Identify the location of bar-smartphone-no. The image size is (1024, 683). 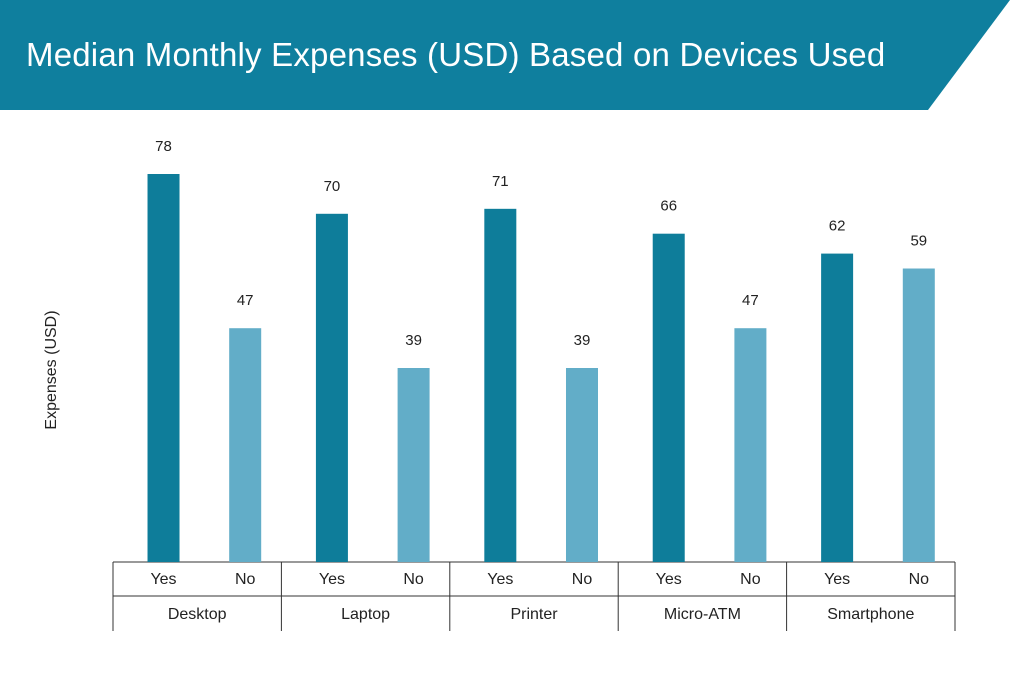
(918, 415).